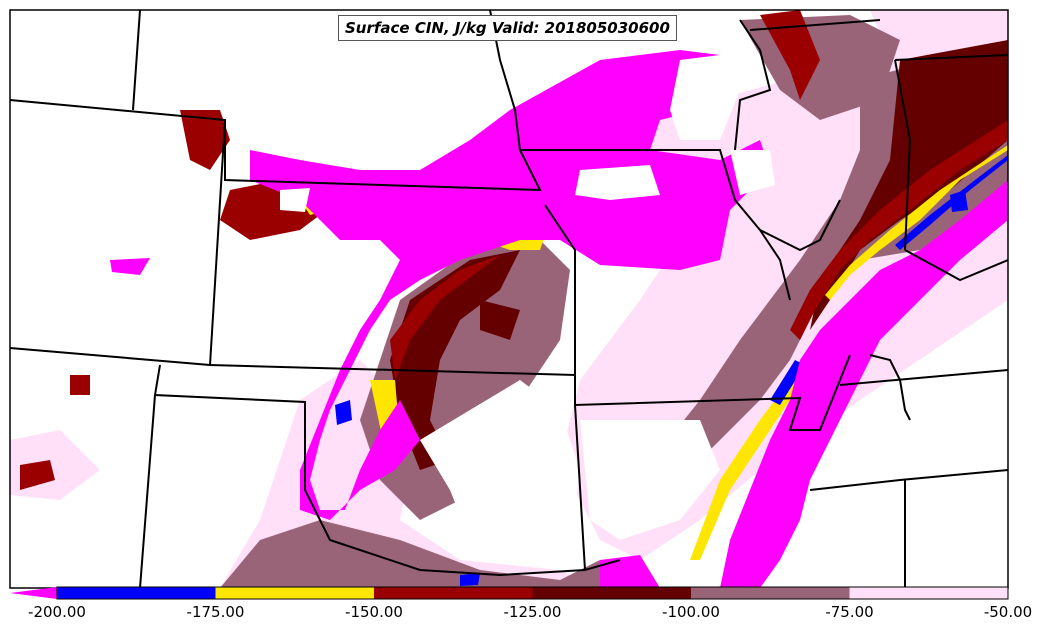 This screenshot has width=1044, height=633. I want to click on colorbar-underflow-arrow, so click(33, 593).